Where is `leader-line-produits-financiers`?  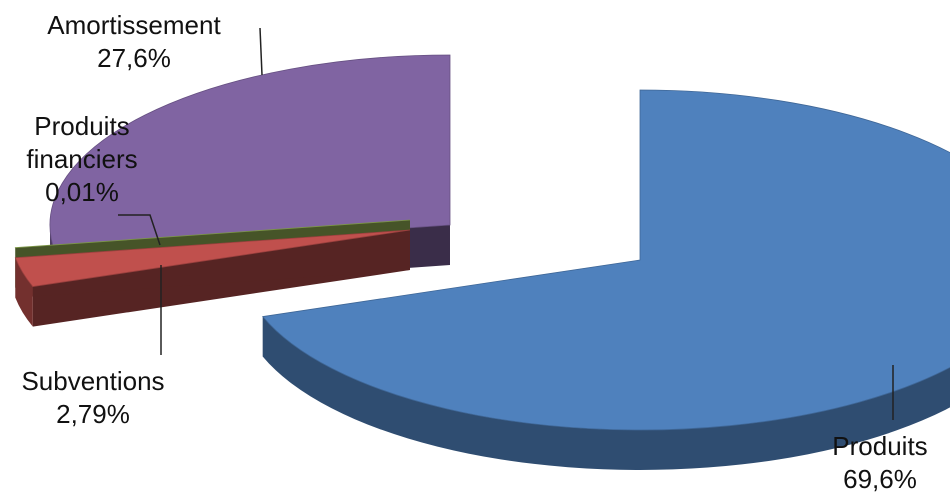 leader-line-produits-financiers is located at coordinates (139, 230).